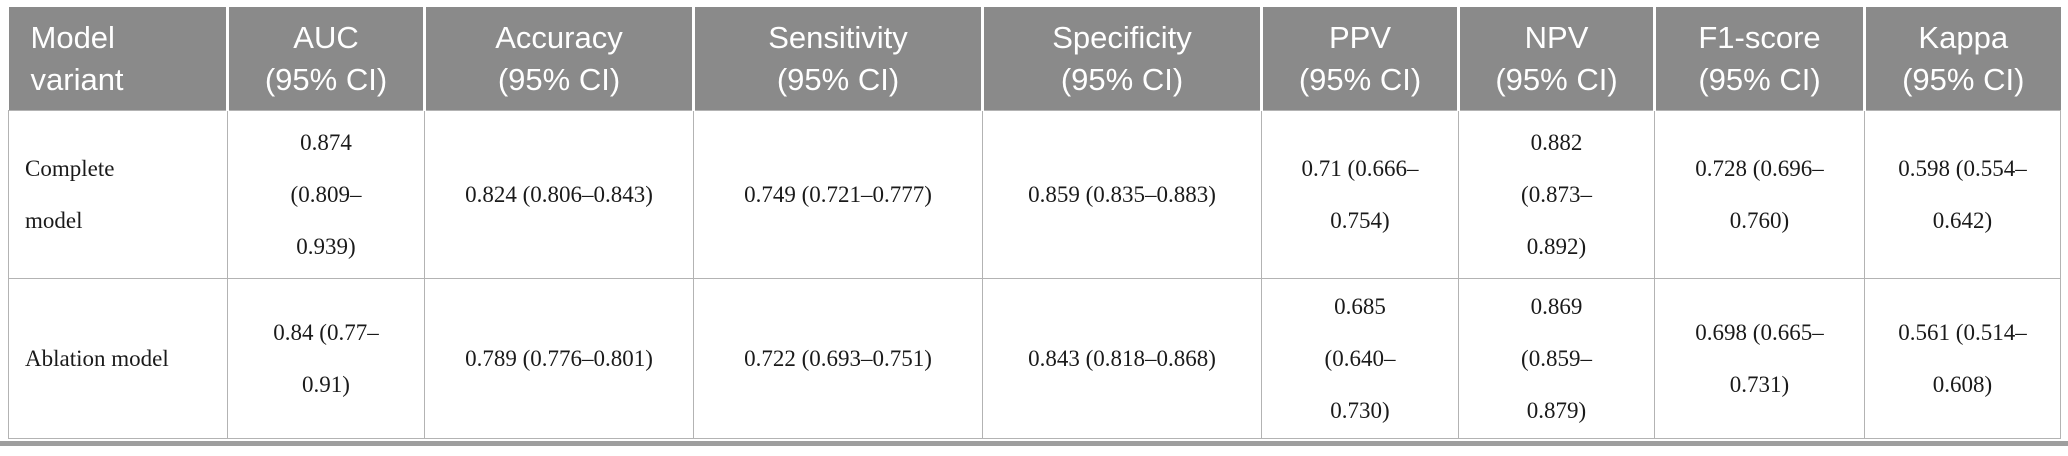  Describe the element at coordinates (1122, 358) in the screenshot. I see `cell-ablation-model-specificity: 0.843 (0.818–0.868)` at that location.